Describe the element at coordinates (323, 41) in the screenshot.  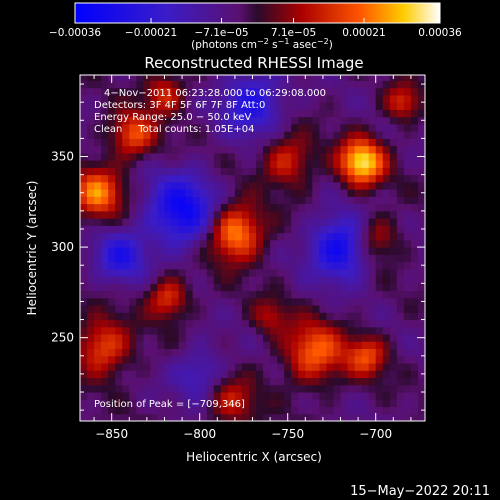
I see `colorbar-unit-part: −2` at that location.